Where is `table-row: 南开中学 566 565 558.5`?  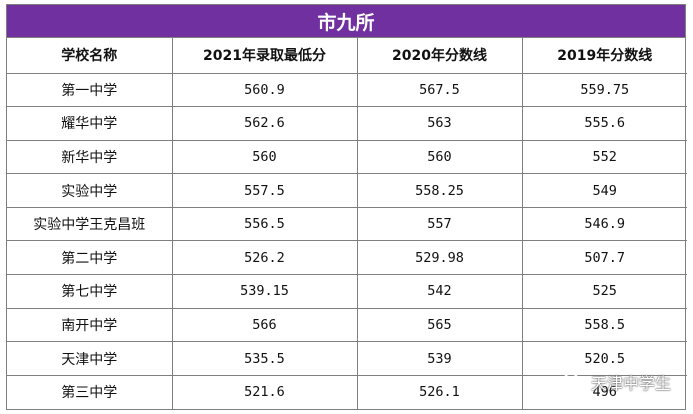
table-row: 南开中学 566 565 558.5 is located at coordinates (347, 325).